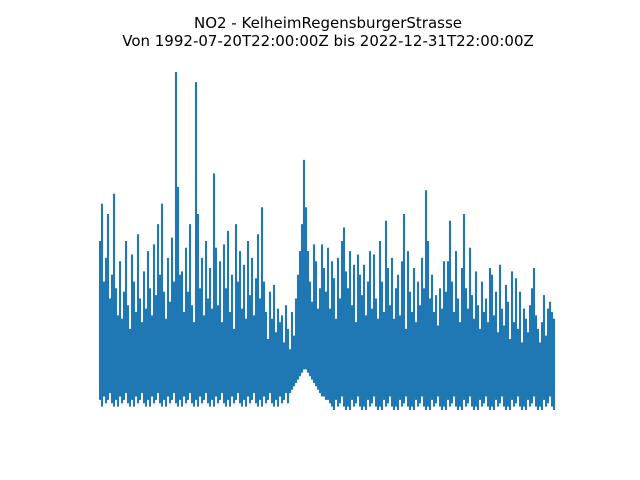 This screenshot has height=480, width=640. I want to click on chart-title: NO2 - KelheimRegensburgerStrasse, so click(328, 23).